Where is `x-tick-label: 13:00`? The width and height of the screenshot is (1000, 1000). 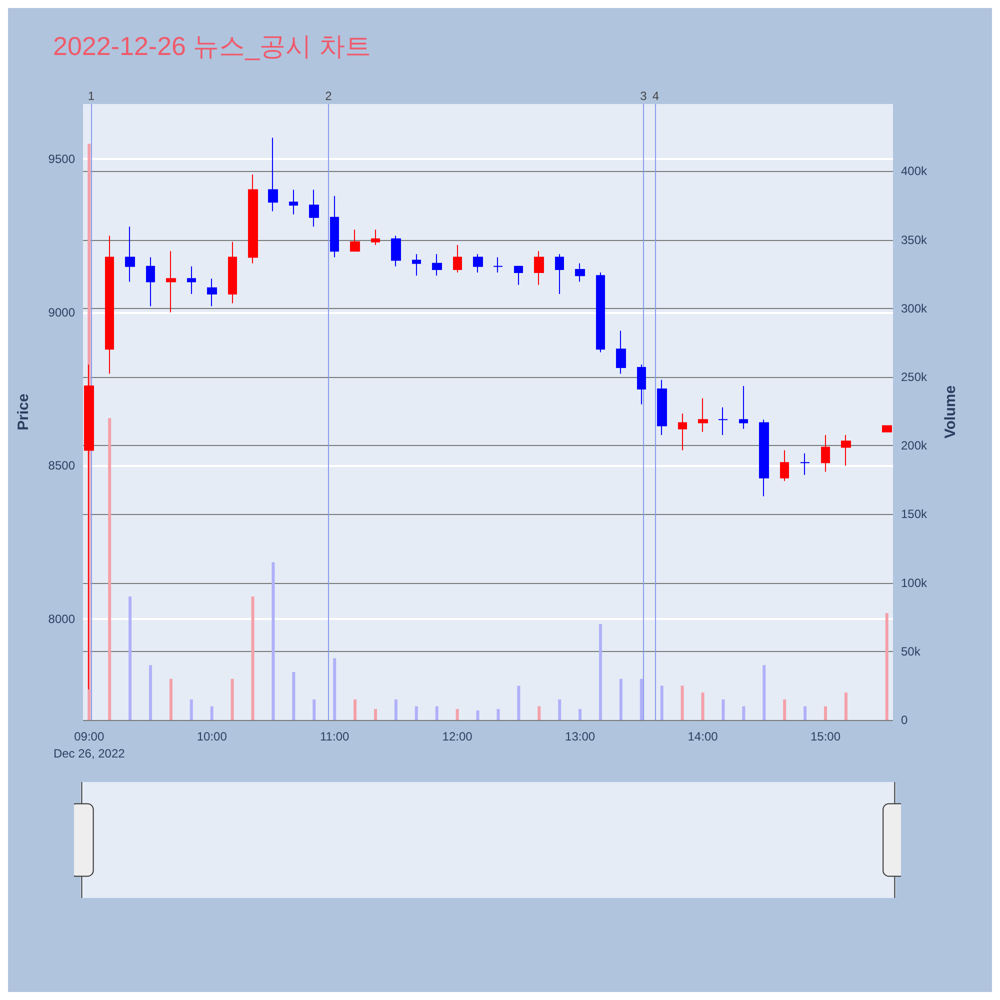 x-tick-label: 13:00 is located at coordinates (580, 737).